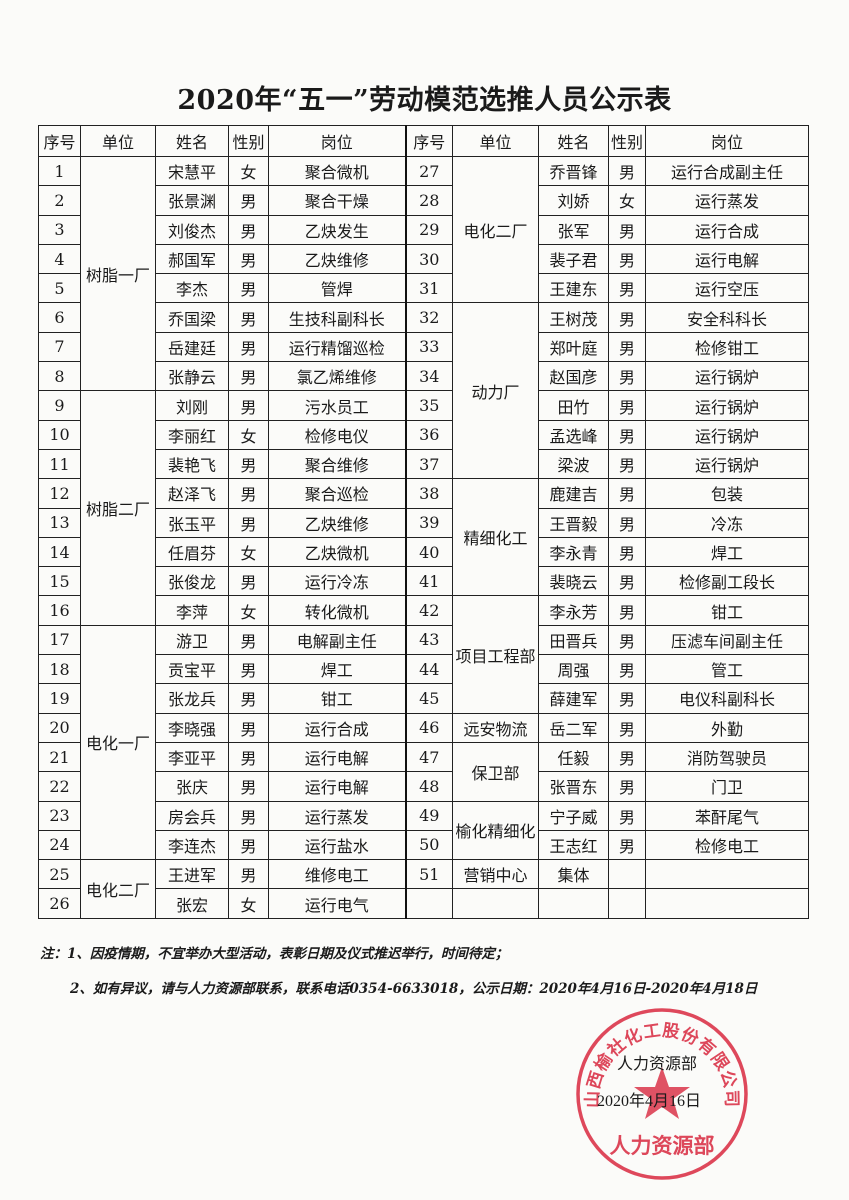  Describe the element at coordinates (59, 698) in the screenshot. I see `cell-number: 19` at that location.